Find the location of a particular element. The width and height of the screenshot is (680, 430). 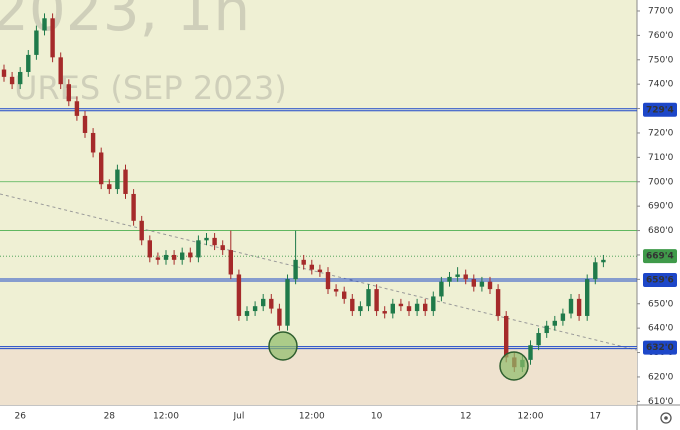

y-tick-label: 750'0 is located at coordinates (661, 60).